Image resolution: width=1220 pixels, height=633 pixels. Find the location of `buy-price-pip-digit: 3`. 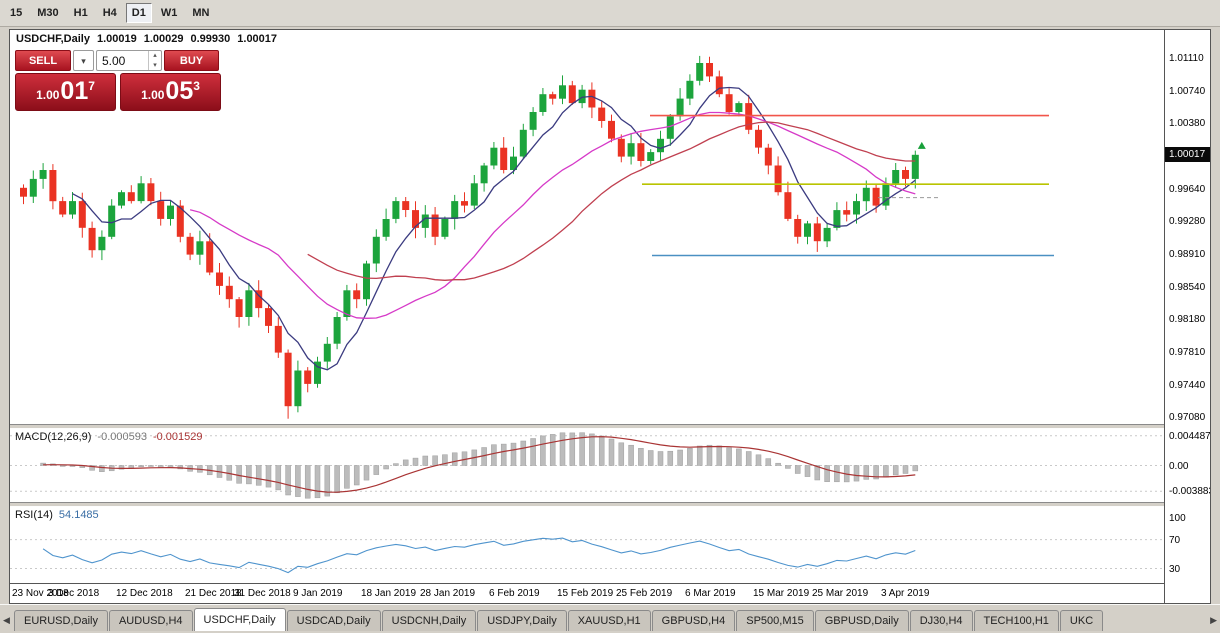

buy-price-pip-digit: 3 is located at coordinates (196, 86).